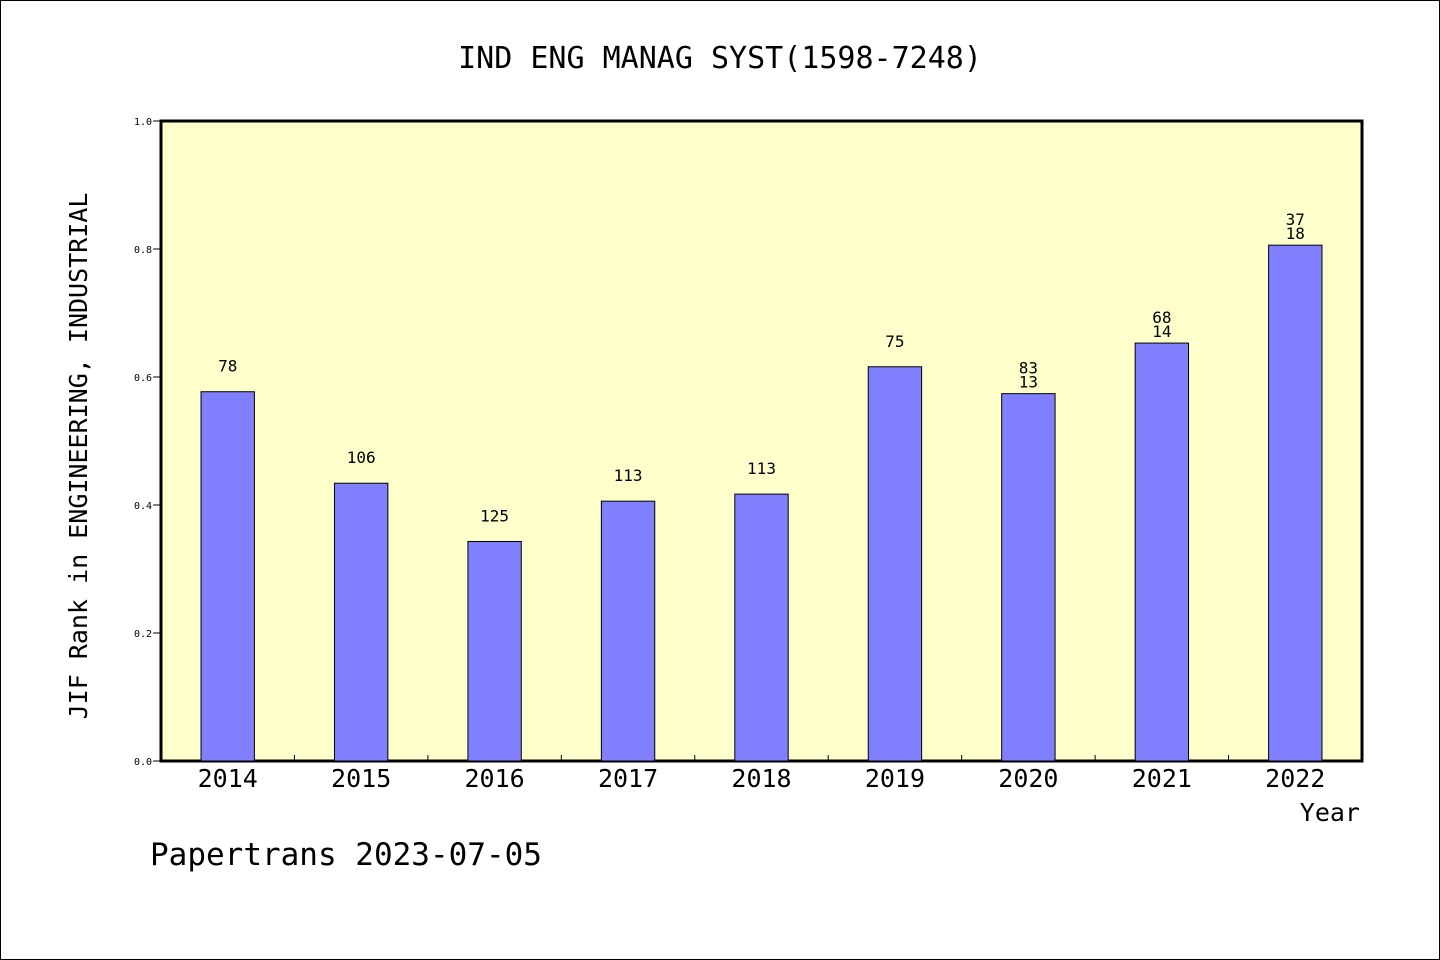  What do you see at coordinates (227, 366) in the screenshot?
I see `bar-label-2014-1: 78` at bounding box center [227, 366].